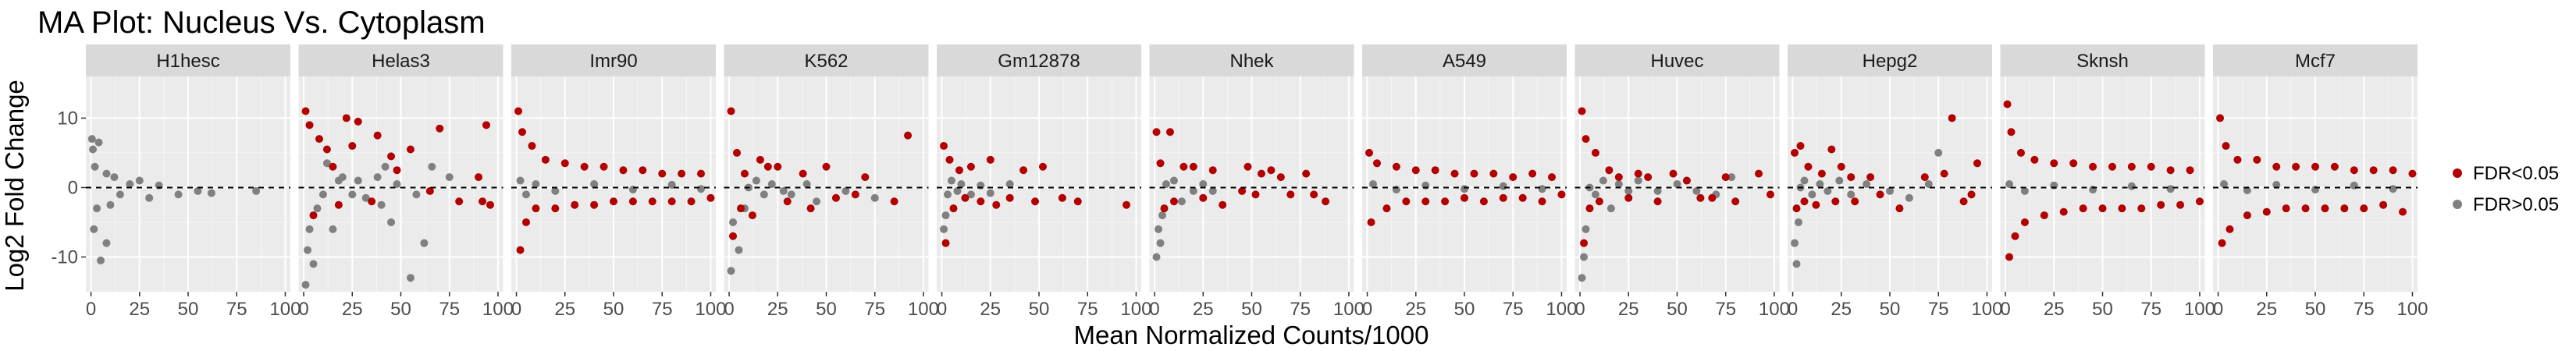 The height and width of the screenshot is (351, 2576). Describe the element at coordinates (1256, 182) in the screenshot. I see `facet-panel-nhek: Nhek 0 25 50 75 100` at that location.